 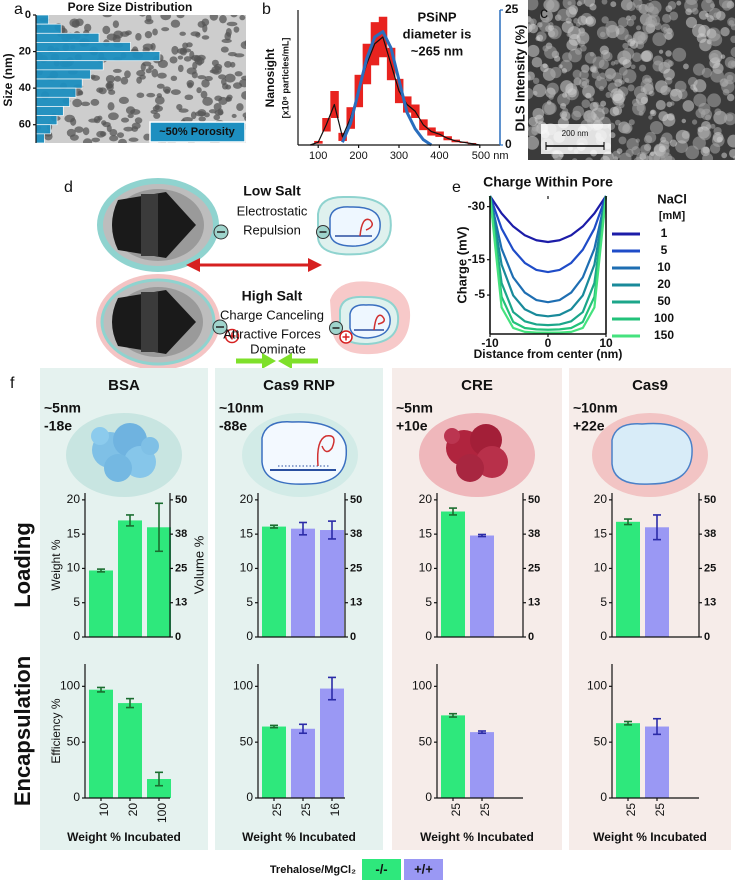 What do you see at coordinates (381, 869) in the screenshot?
I see `legend-swatch` at bounding box center [381, 869].